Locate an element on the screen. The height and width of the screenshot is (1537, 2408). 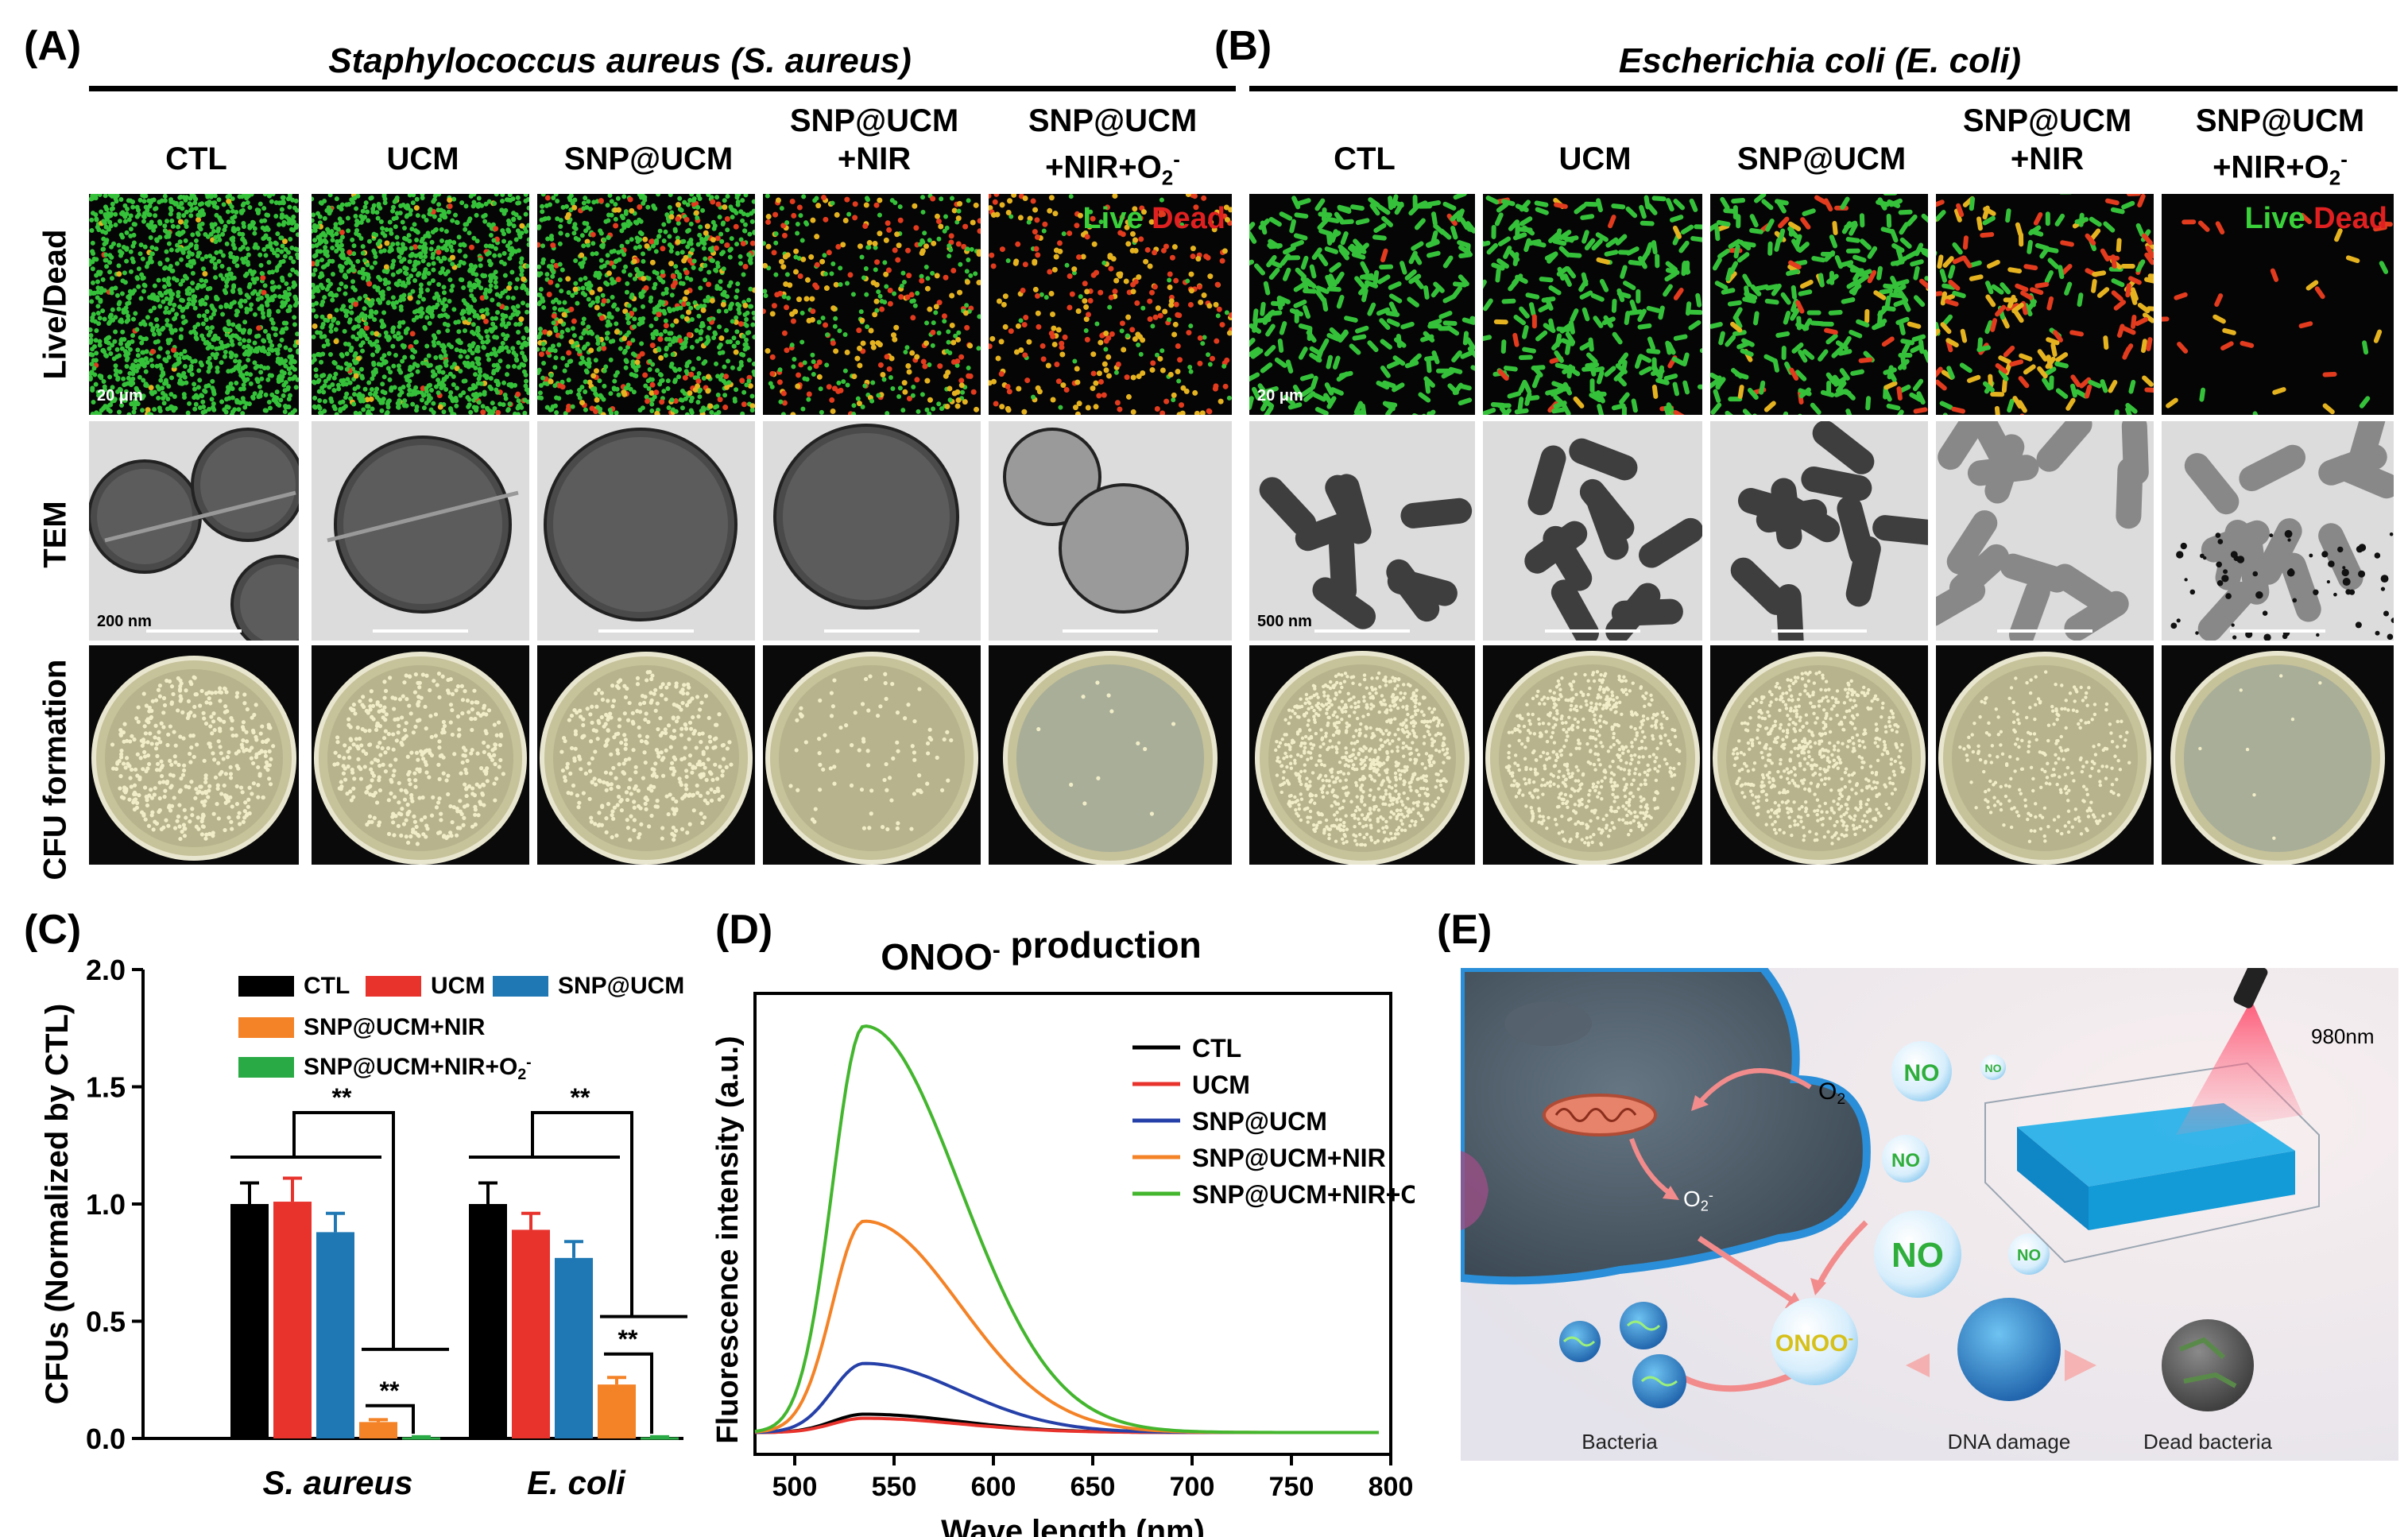
d-x-axis-label: Wave length (nm) is located at coordinates (1073, 1525).